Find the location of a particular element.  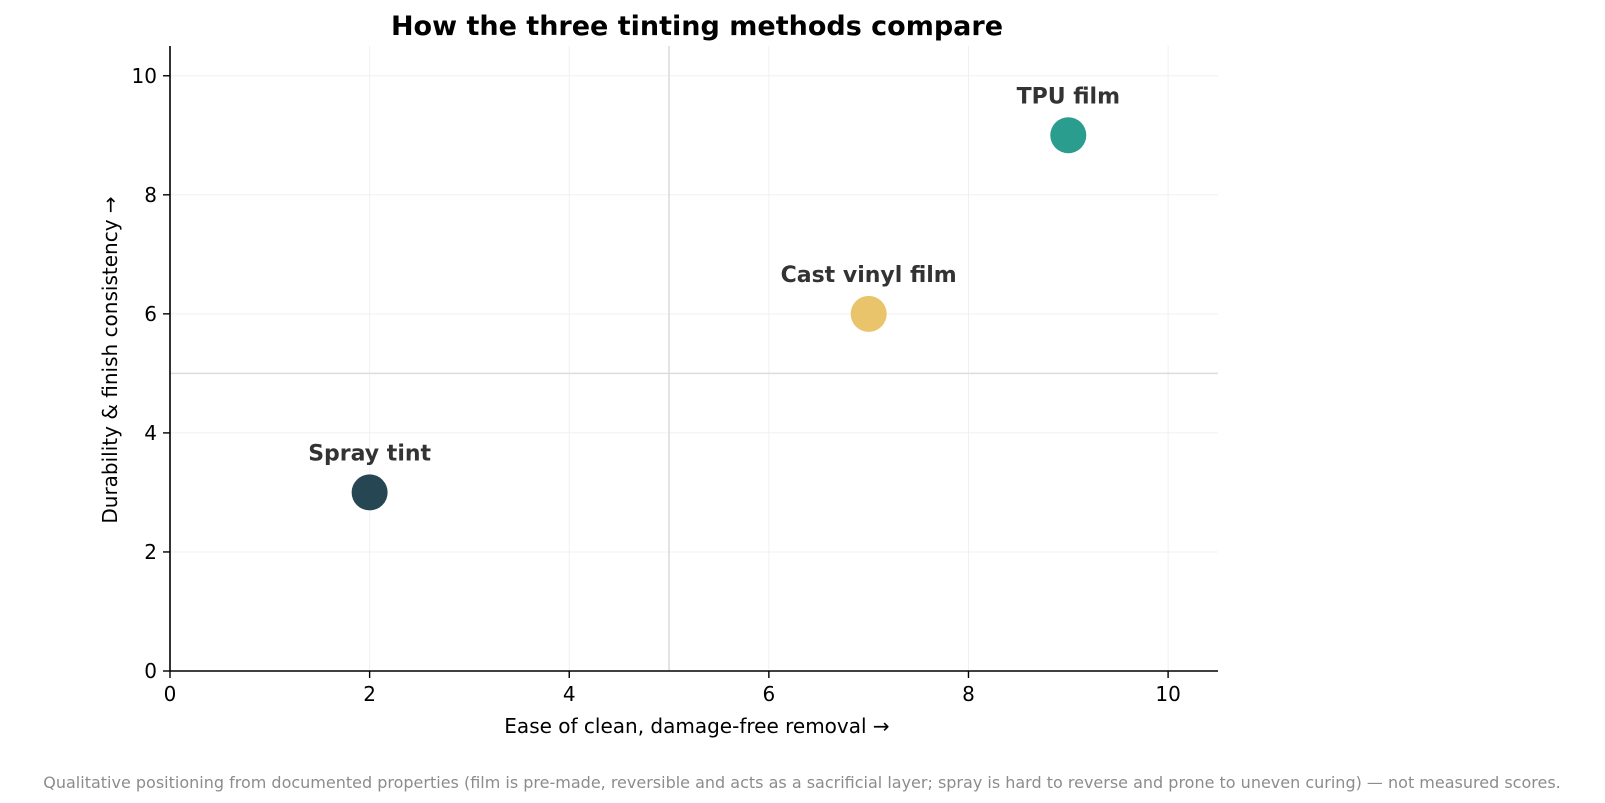

x-tick-label: 0 is located at coordinates (170, 694).